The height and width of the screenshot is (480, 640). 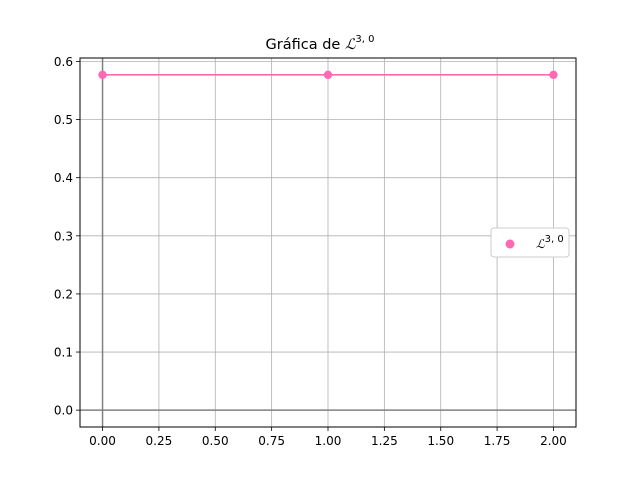 What do you see at coordinates (328, 441) in the screenshot?
I see `x-tick-label: 1.00` at bounding box center [328, 441].